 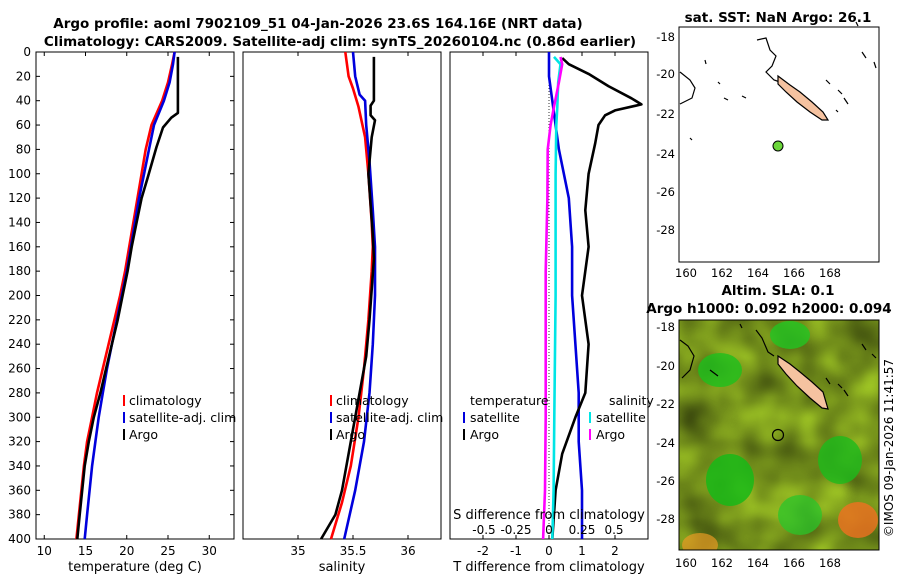 I want to click on series-satellite-adj-clim, so click(x=359, y=295).